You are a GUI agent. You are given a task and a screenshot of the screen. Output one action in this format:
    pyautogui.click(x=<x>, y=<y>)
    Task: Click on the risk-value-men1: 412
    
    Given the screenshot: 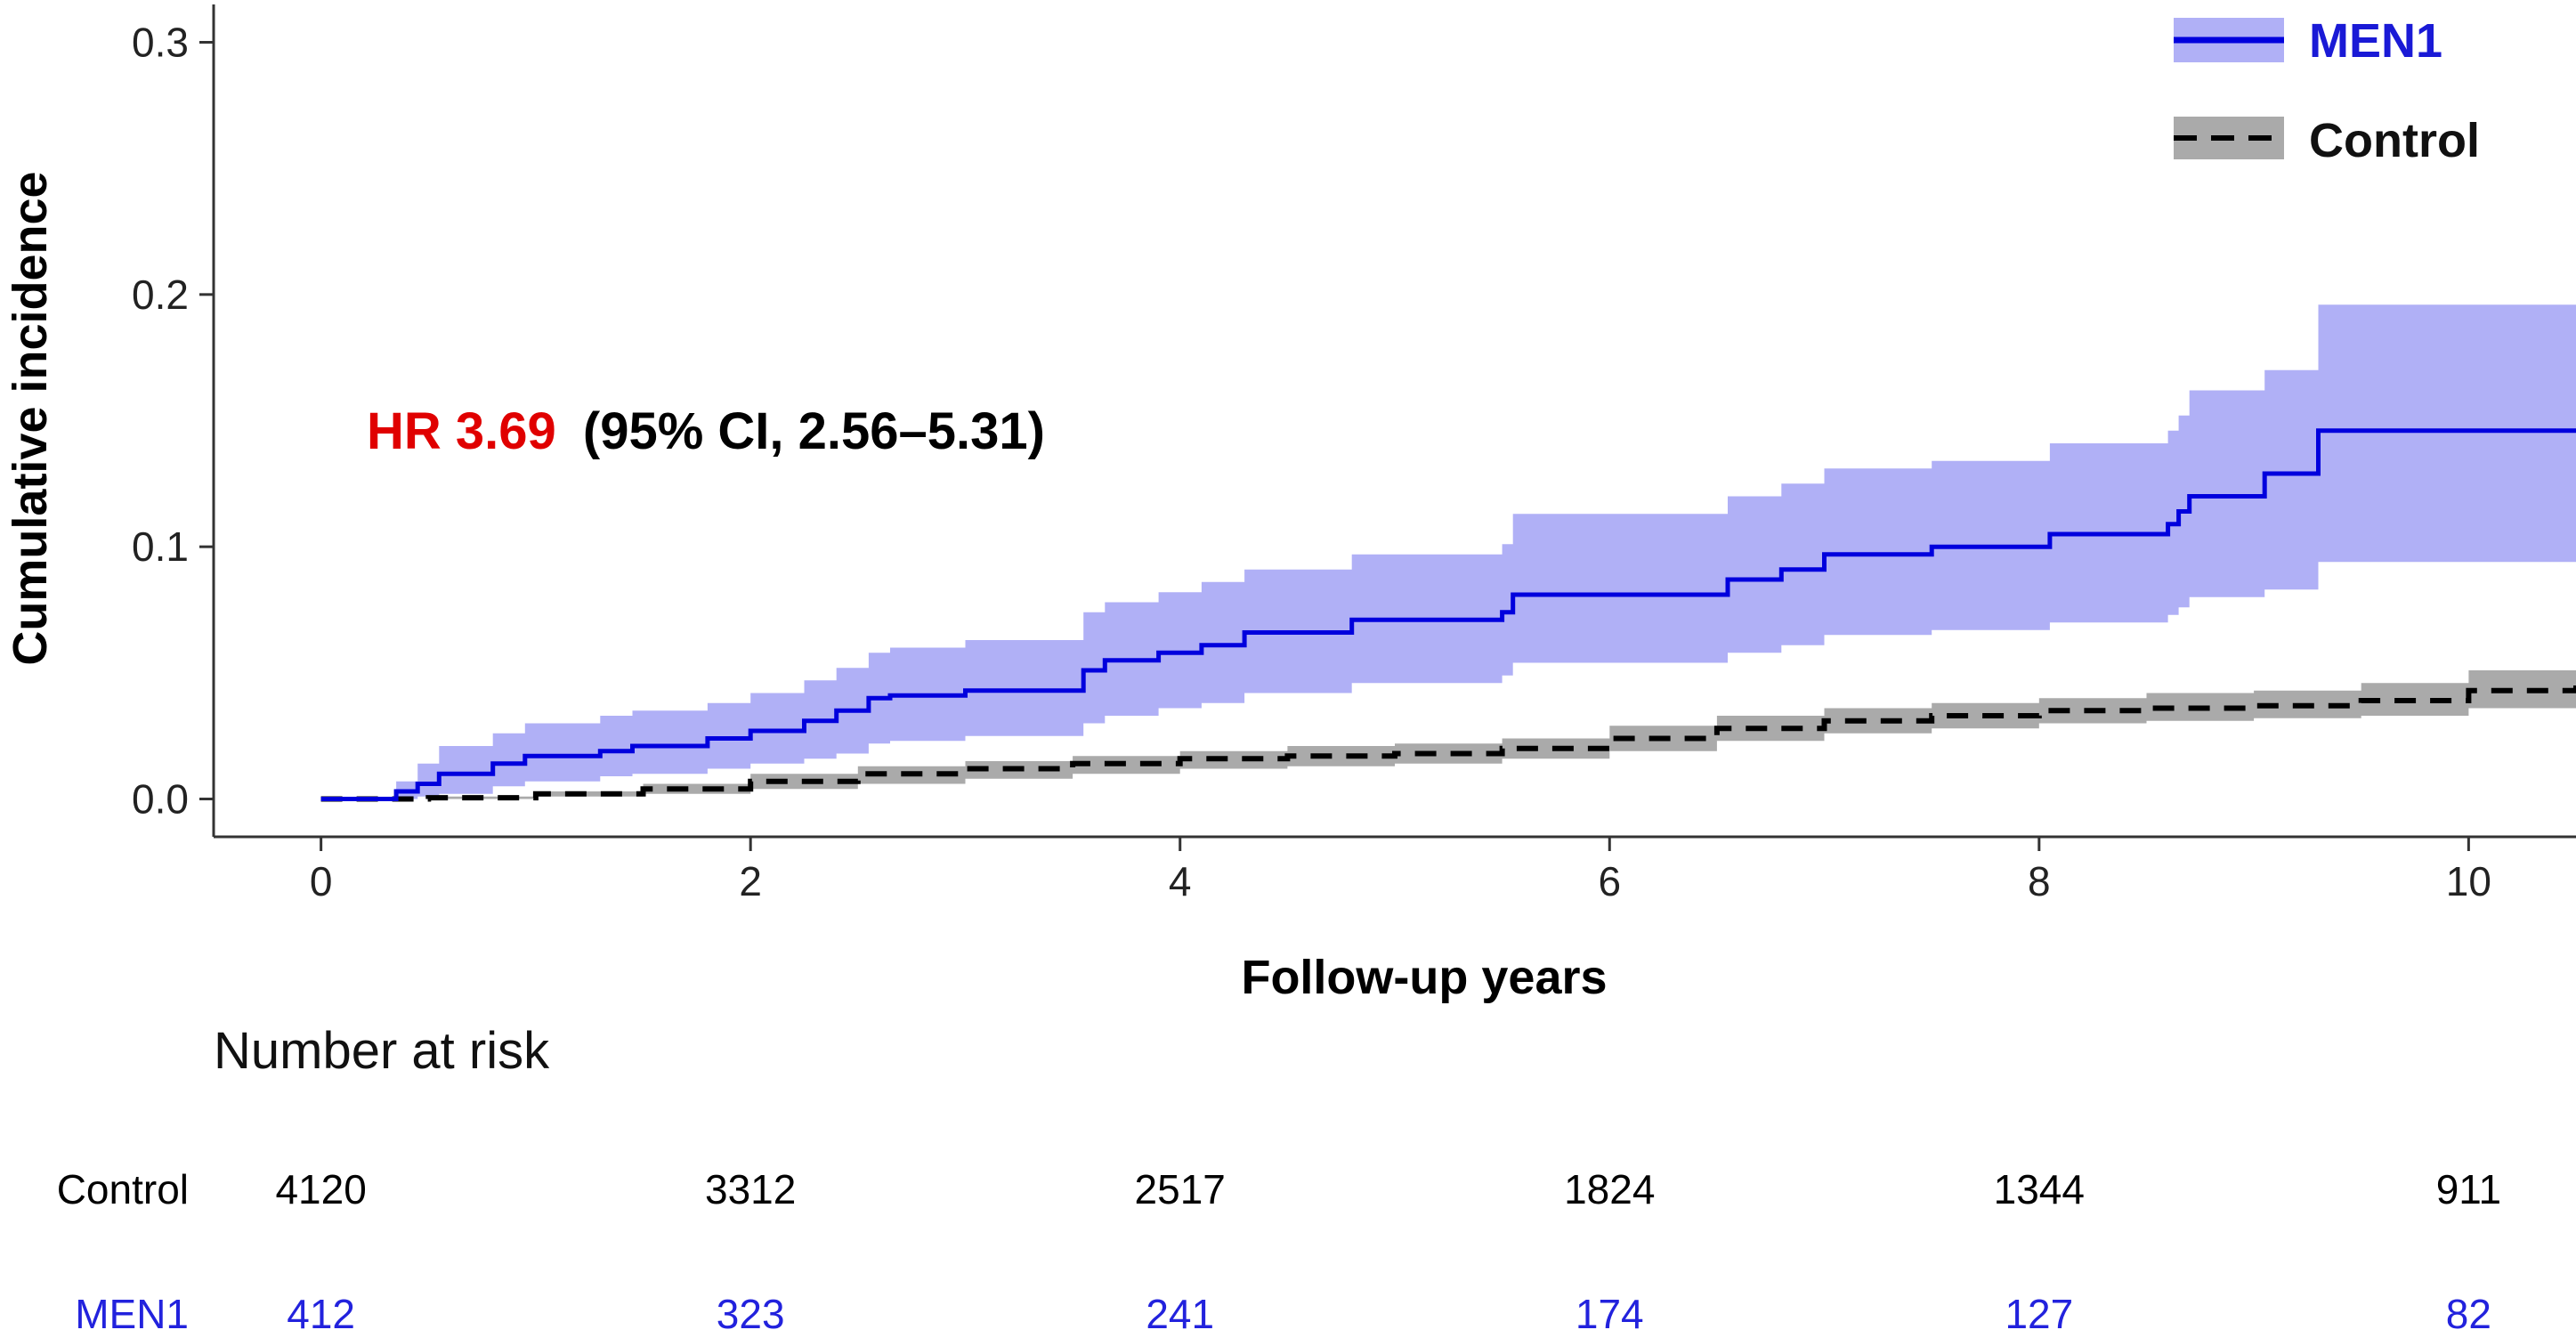 What is the action you would take?
    pyautogui.click(x=321, y=1314)
    